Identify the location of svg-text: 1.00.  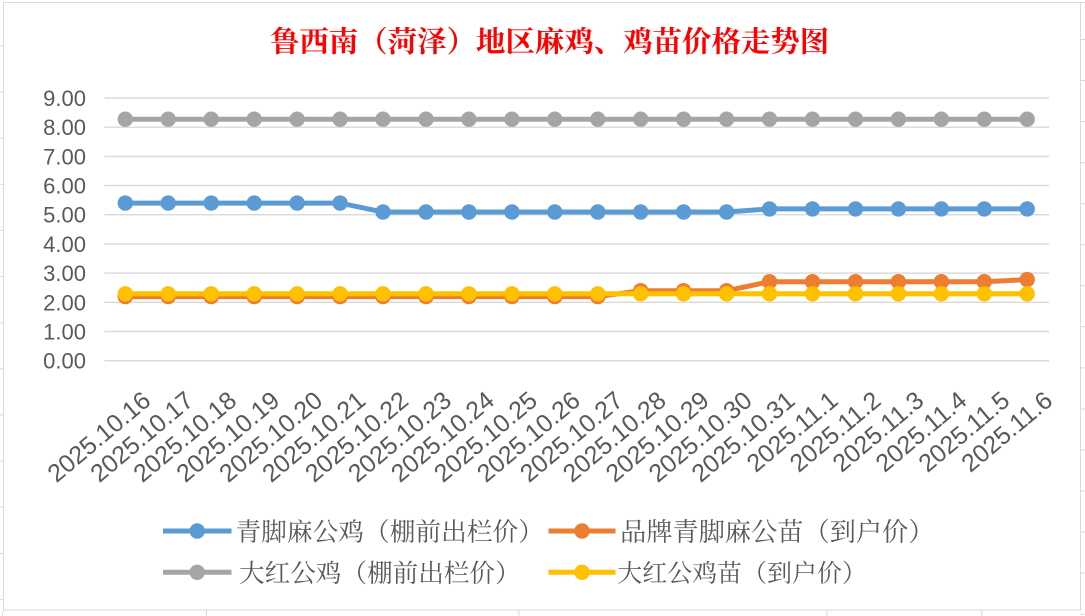
(64, 332).